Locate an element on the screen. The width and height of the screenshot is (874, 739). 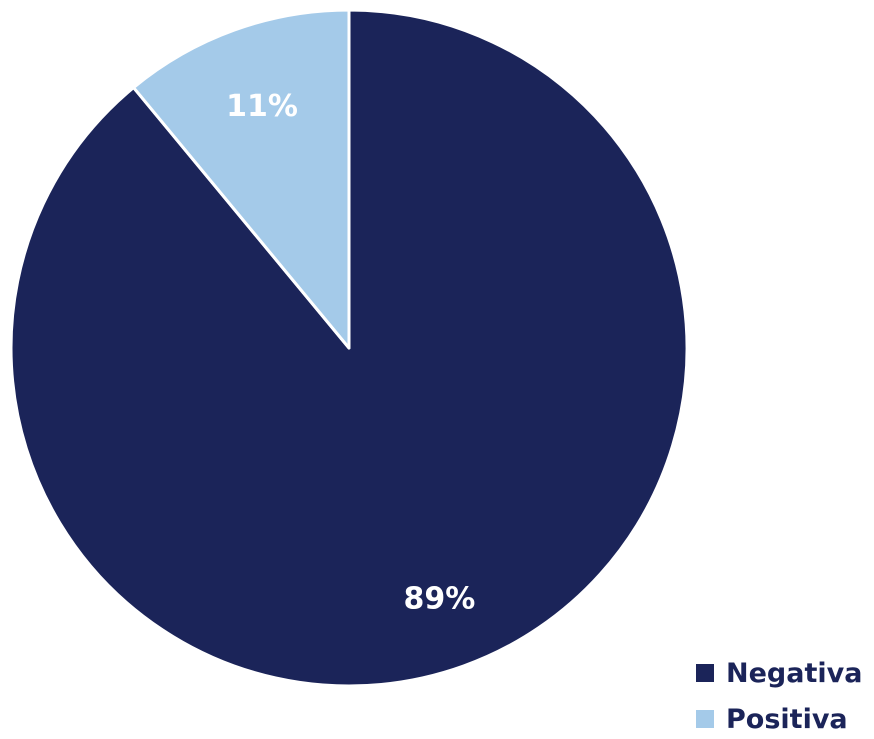
legend: Negativa Positiva is located at coordinates (779, 696).